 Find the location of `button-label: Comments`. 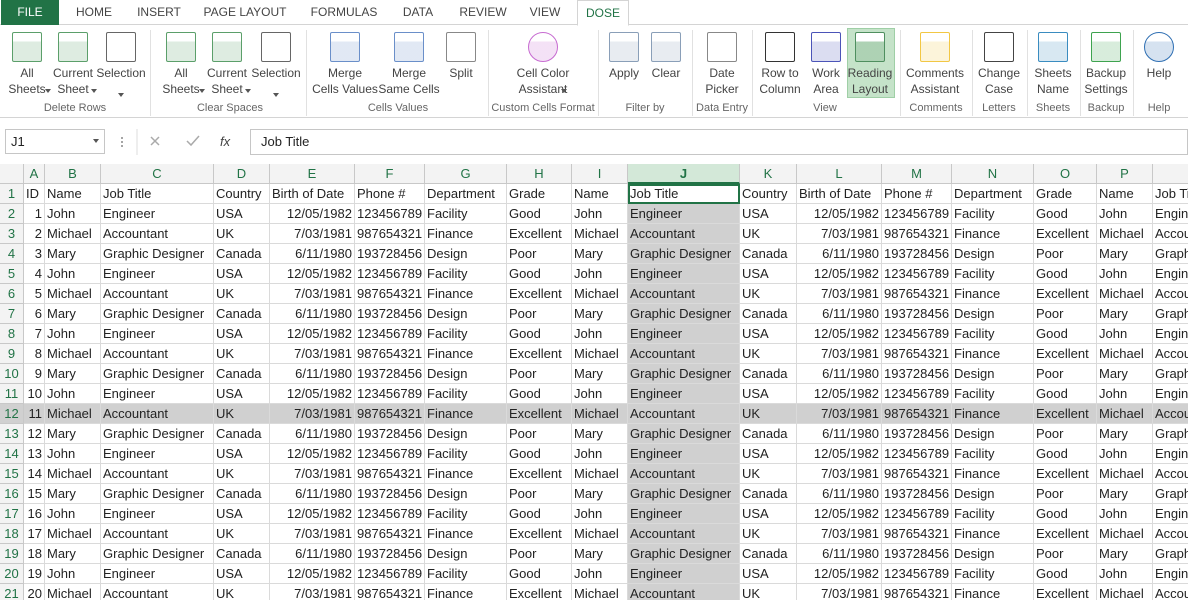

button-label: Comments is located at coordinates (934, 73).